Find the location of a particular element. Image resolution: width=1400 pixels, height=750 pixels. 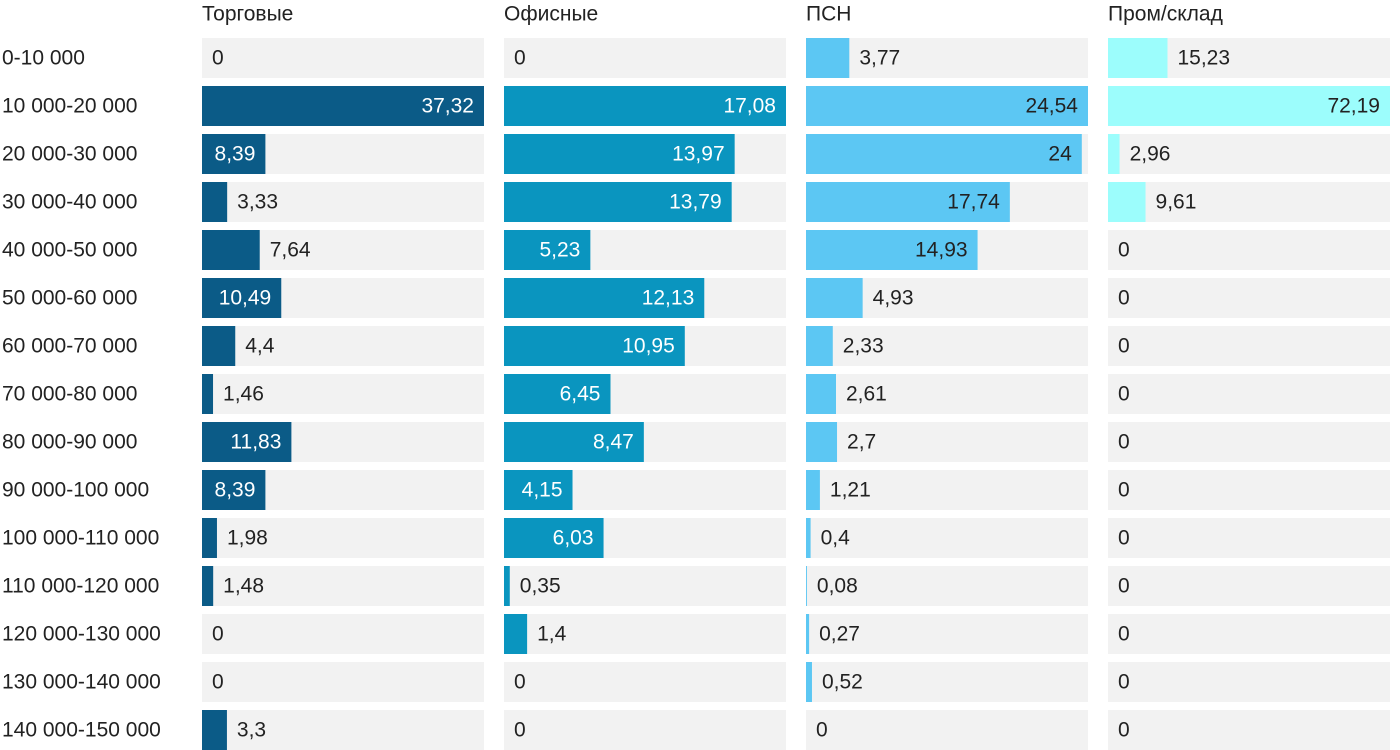

bar-row: 24,54 is located at coordinates (947, 106).